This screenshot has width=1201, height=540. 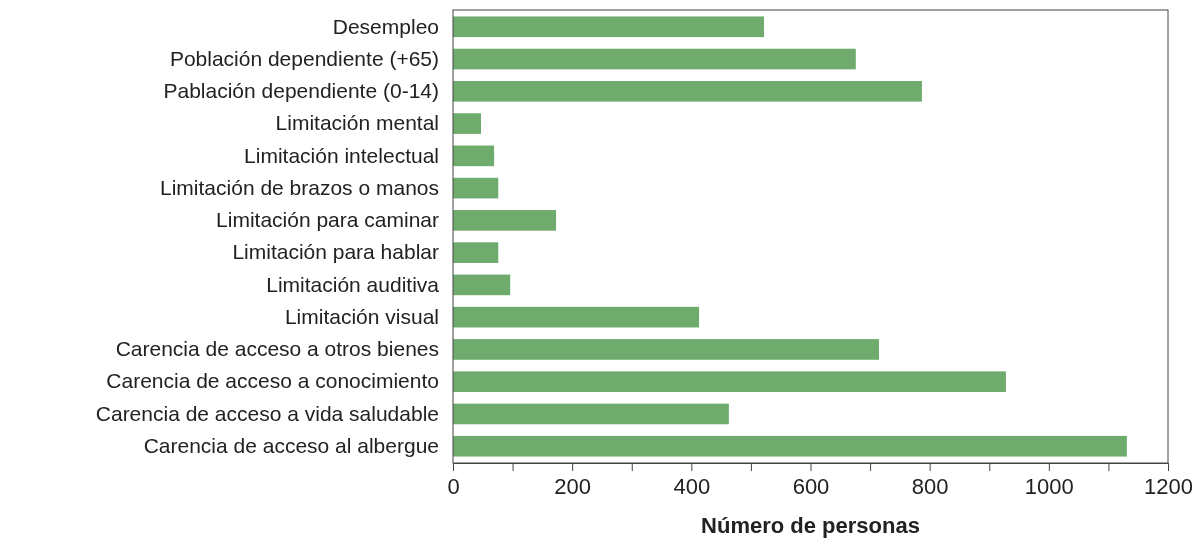 I want to click on y-tick-label: Carencia de acceso al albergue, so click(x=291, y=445).